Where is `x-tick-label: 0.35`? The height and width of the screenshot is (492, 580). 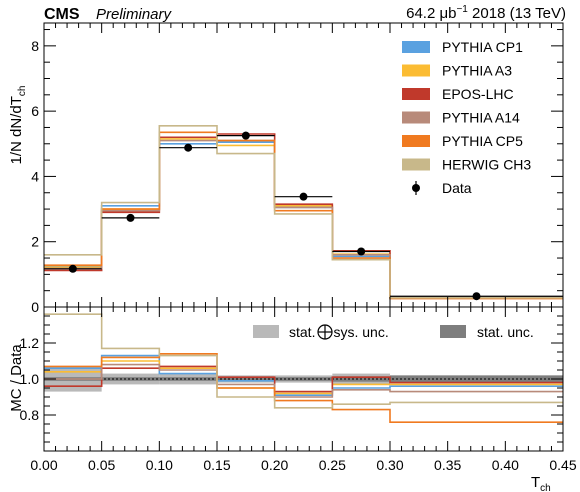
x-tick-label: 0.35 is located at coordinates (447, 465).